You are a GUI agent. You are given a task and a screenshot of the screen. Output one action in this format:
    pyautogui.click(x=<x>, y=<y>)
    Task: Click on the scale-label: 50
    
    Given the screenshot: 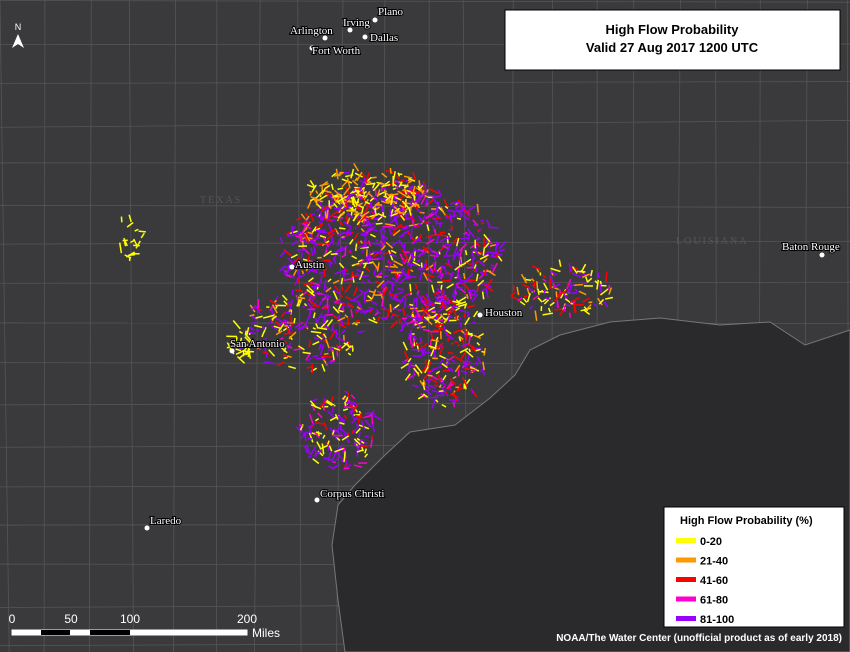 What is the action you would take?
    pyautogui.click(x=71, y=619)
    